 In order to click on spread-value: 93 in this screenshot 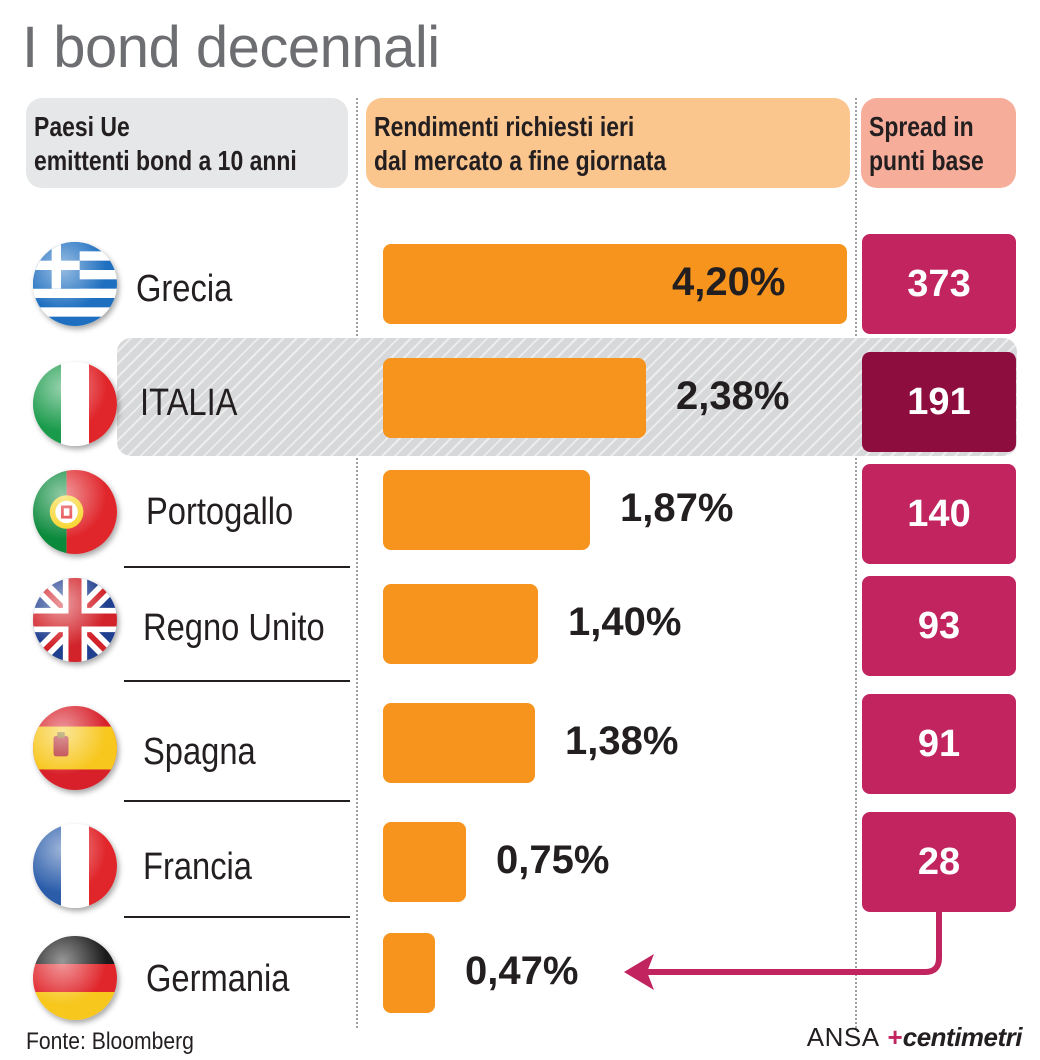, I will do `click(939, 625)`.